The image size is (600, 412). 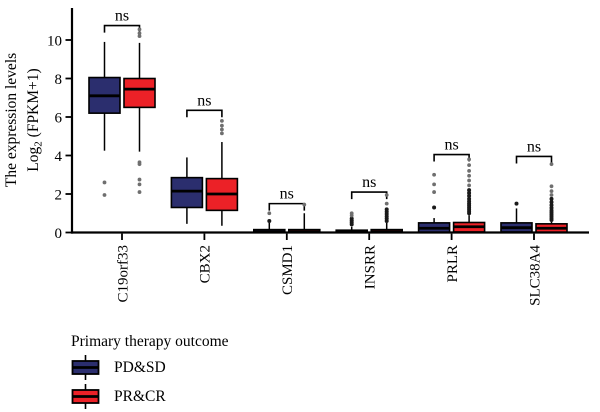 I want to click on x-axis-gene-label: C19orf33, so click(x=123, y=274).